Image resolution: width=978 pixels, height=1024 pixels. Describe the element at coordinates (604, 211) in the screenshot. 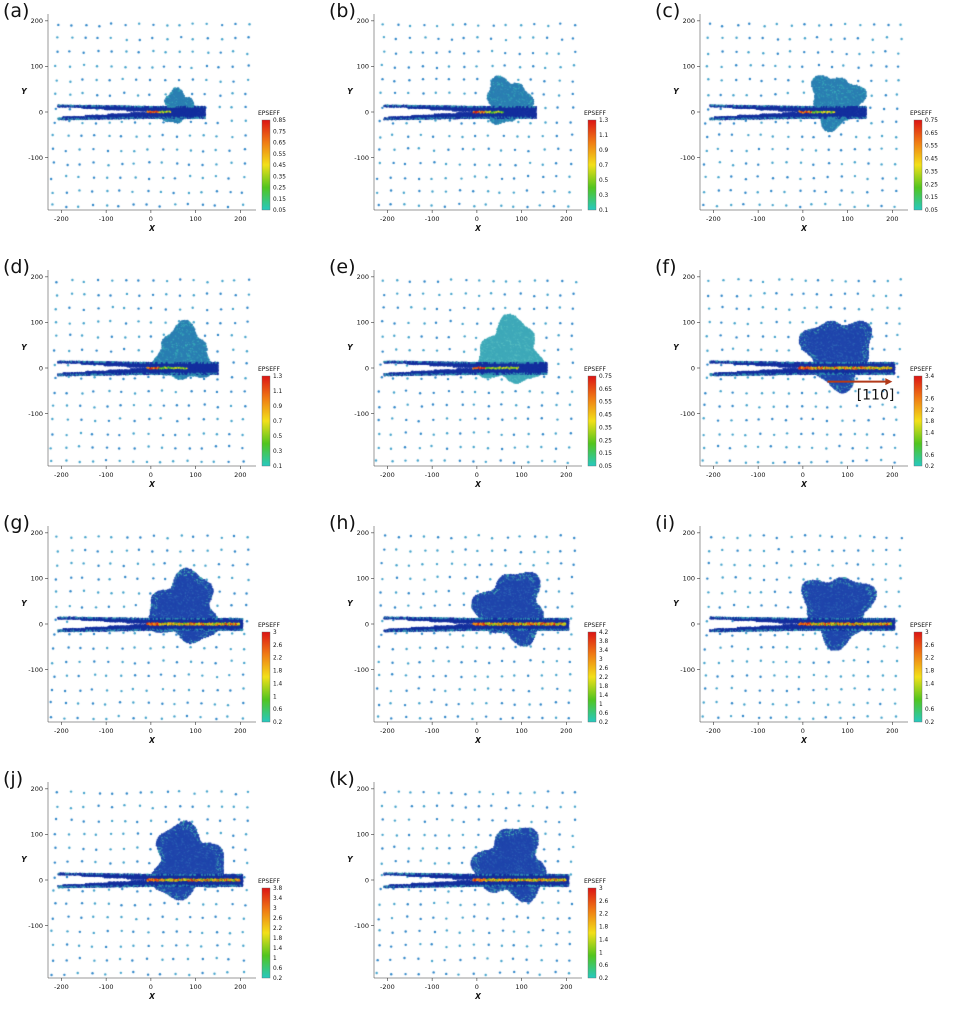

I see `colorbar-tick-label: 0.1` at that location.